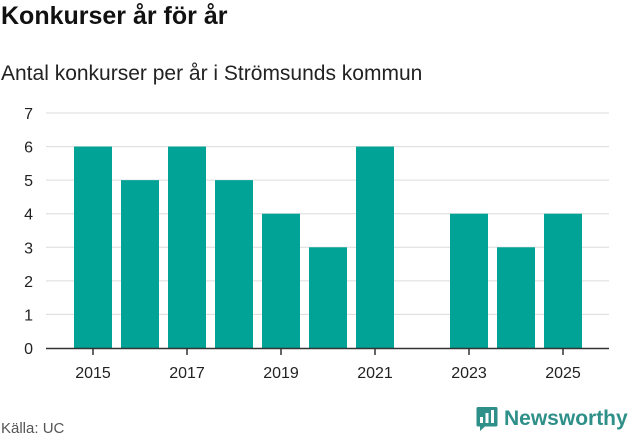 The image size is (631, 439). I want to click on newsworthy-logo-icon, so click(487, 419).